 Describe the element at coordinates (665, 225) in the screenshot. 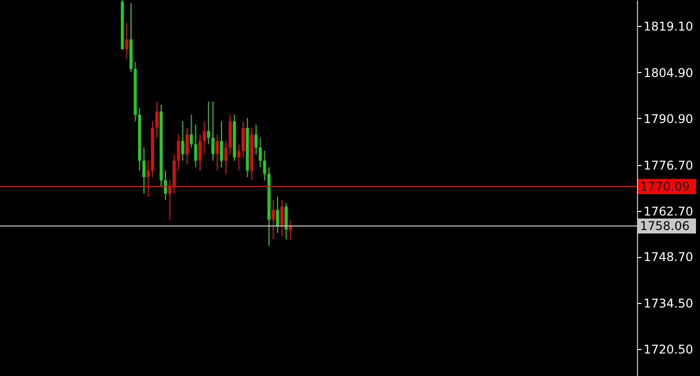

I see `ref-line-label: 1758.06` at that location.